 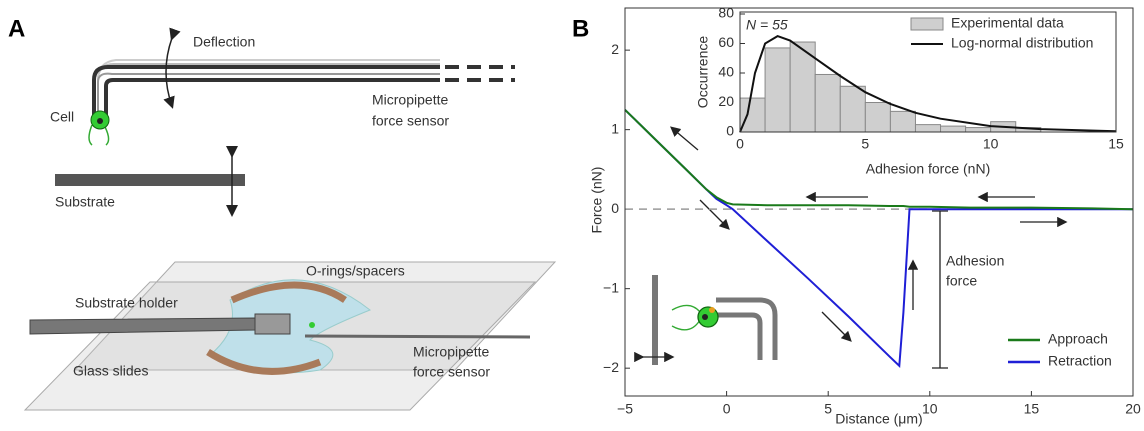 I want to click on legend-label: Retraction, so click(x=1080, y=361).